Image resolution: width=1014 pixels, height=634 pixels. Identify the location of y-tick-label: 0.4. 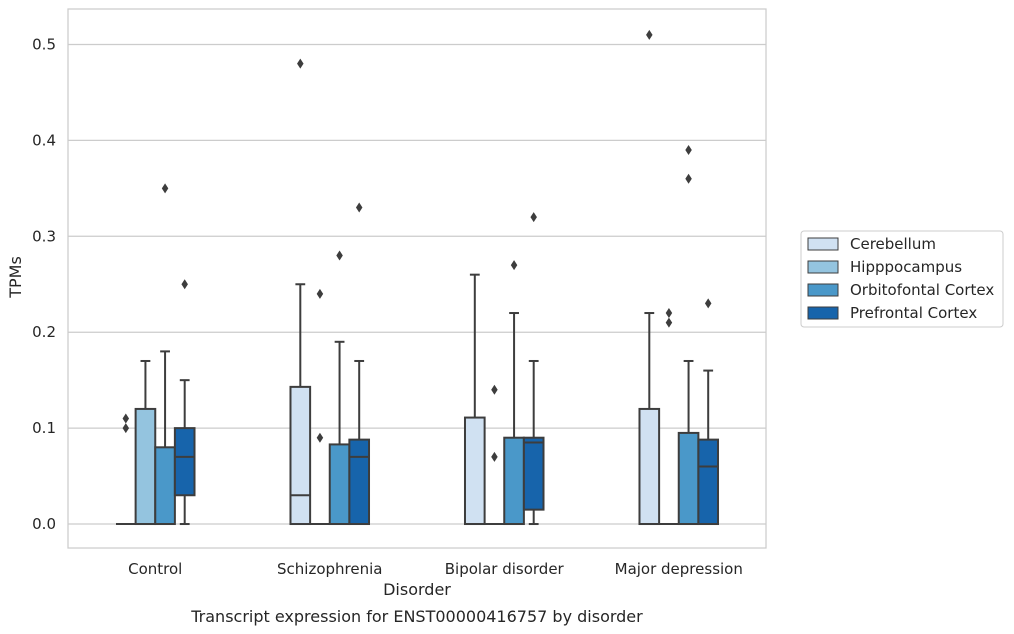
(44, 140).